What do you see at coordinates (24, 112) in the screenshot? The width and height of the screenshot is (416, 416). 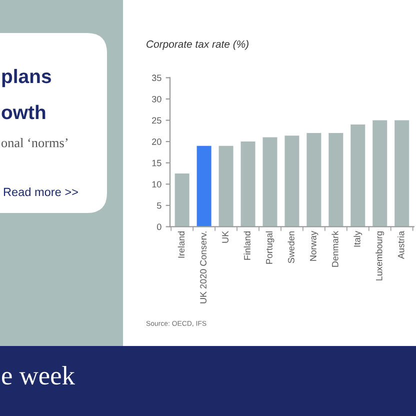 I see `text: owth` at bounding box center [24, 112].